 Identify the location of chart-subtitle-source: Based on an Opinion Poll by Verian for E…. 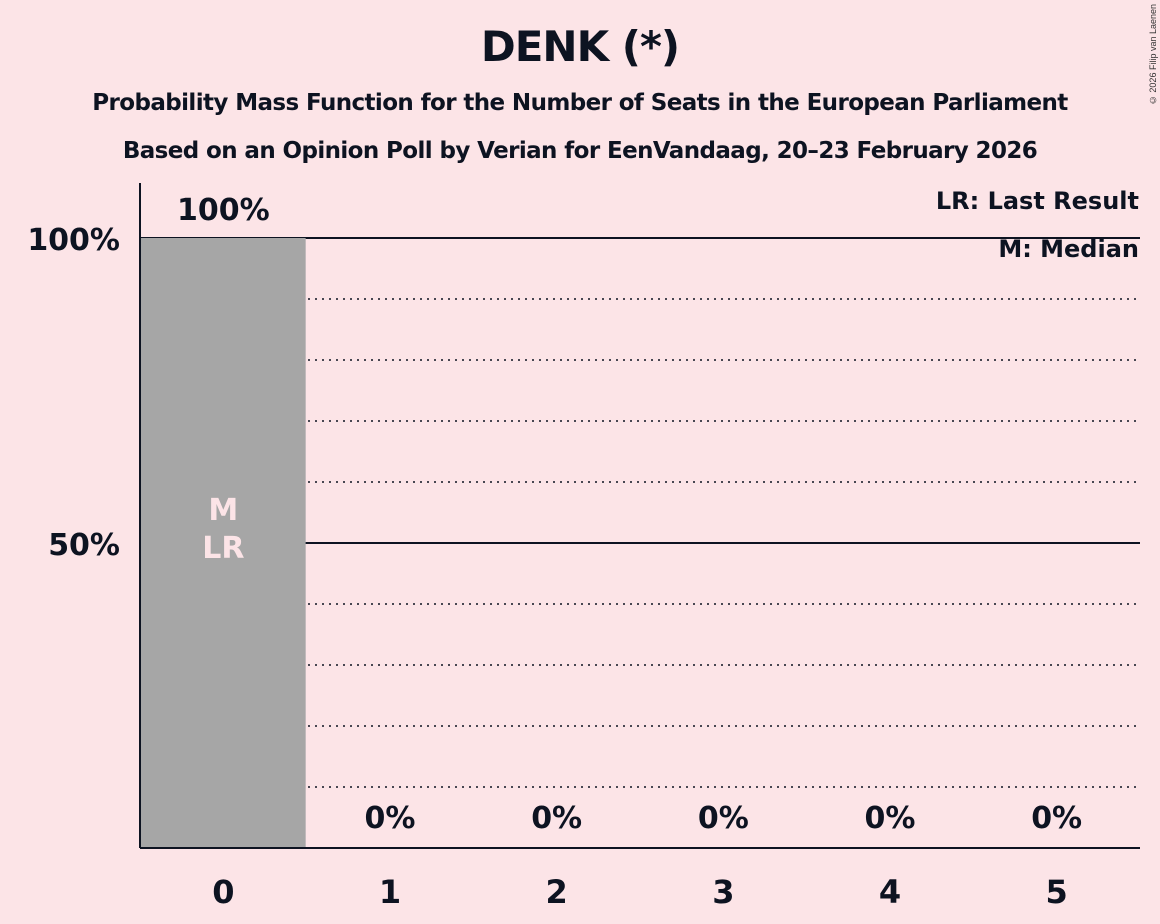
(580, 151).